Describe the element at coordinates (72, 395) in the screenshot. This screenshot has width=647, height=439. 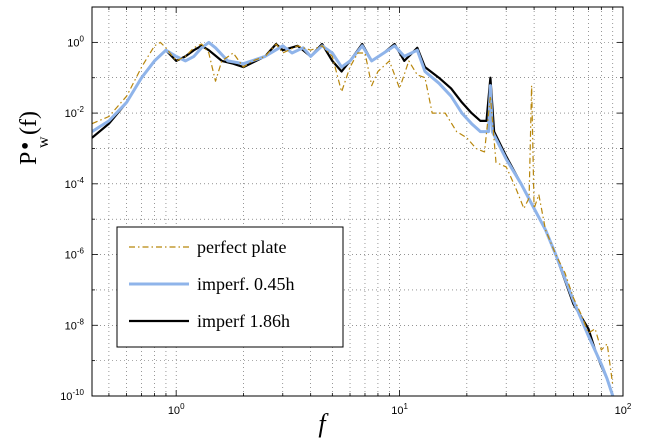
I see `y-tick-label: 10⁻¹⁰` at that location.